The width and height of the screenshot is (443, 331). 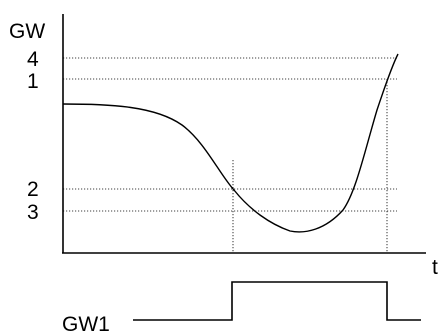 I want to click on level-label-2: 2, so click(x=33, y=189).